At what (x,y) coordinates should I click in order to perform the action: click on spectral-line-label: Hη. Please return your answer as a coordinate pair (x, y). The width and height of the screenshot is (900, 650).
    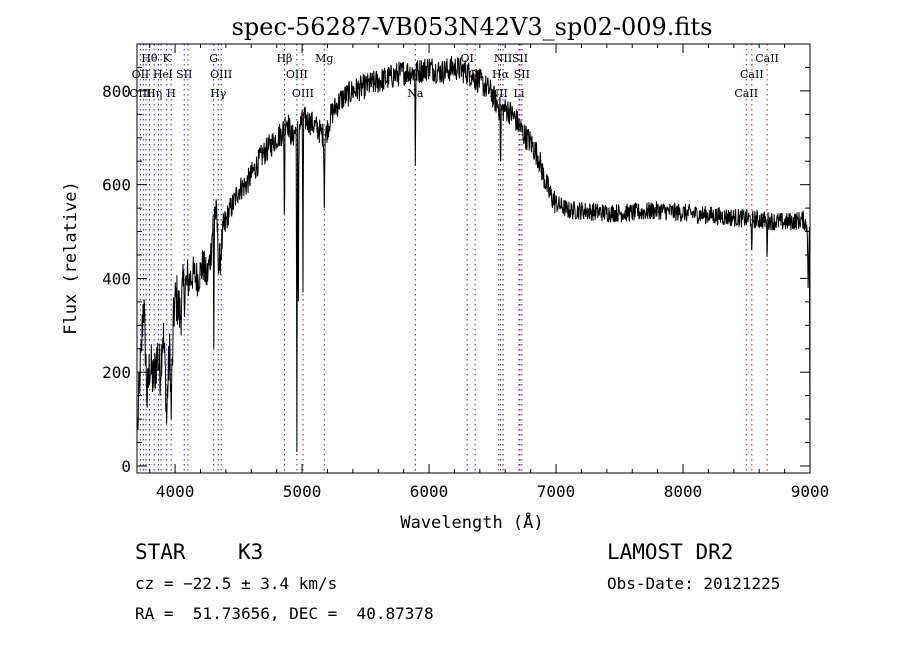
    Looking at the image, I should click on (154, 93).